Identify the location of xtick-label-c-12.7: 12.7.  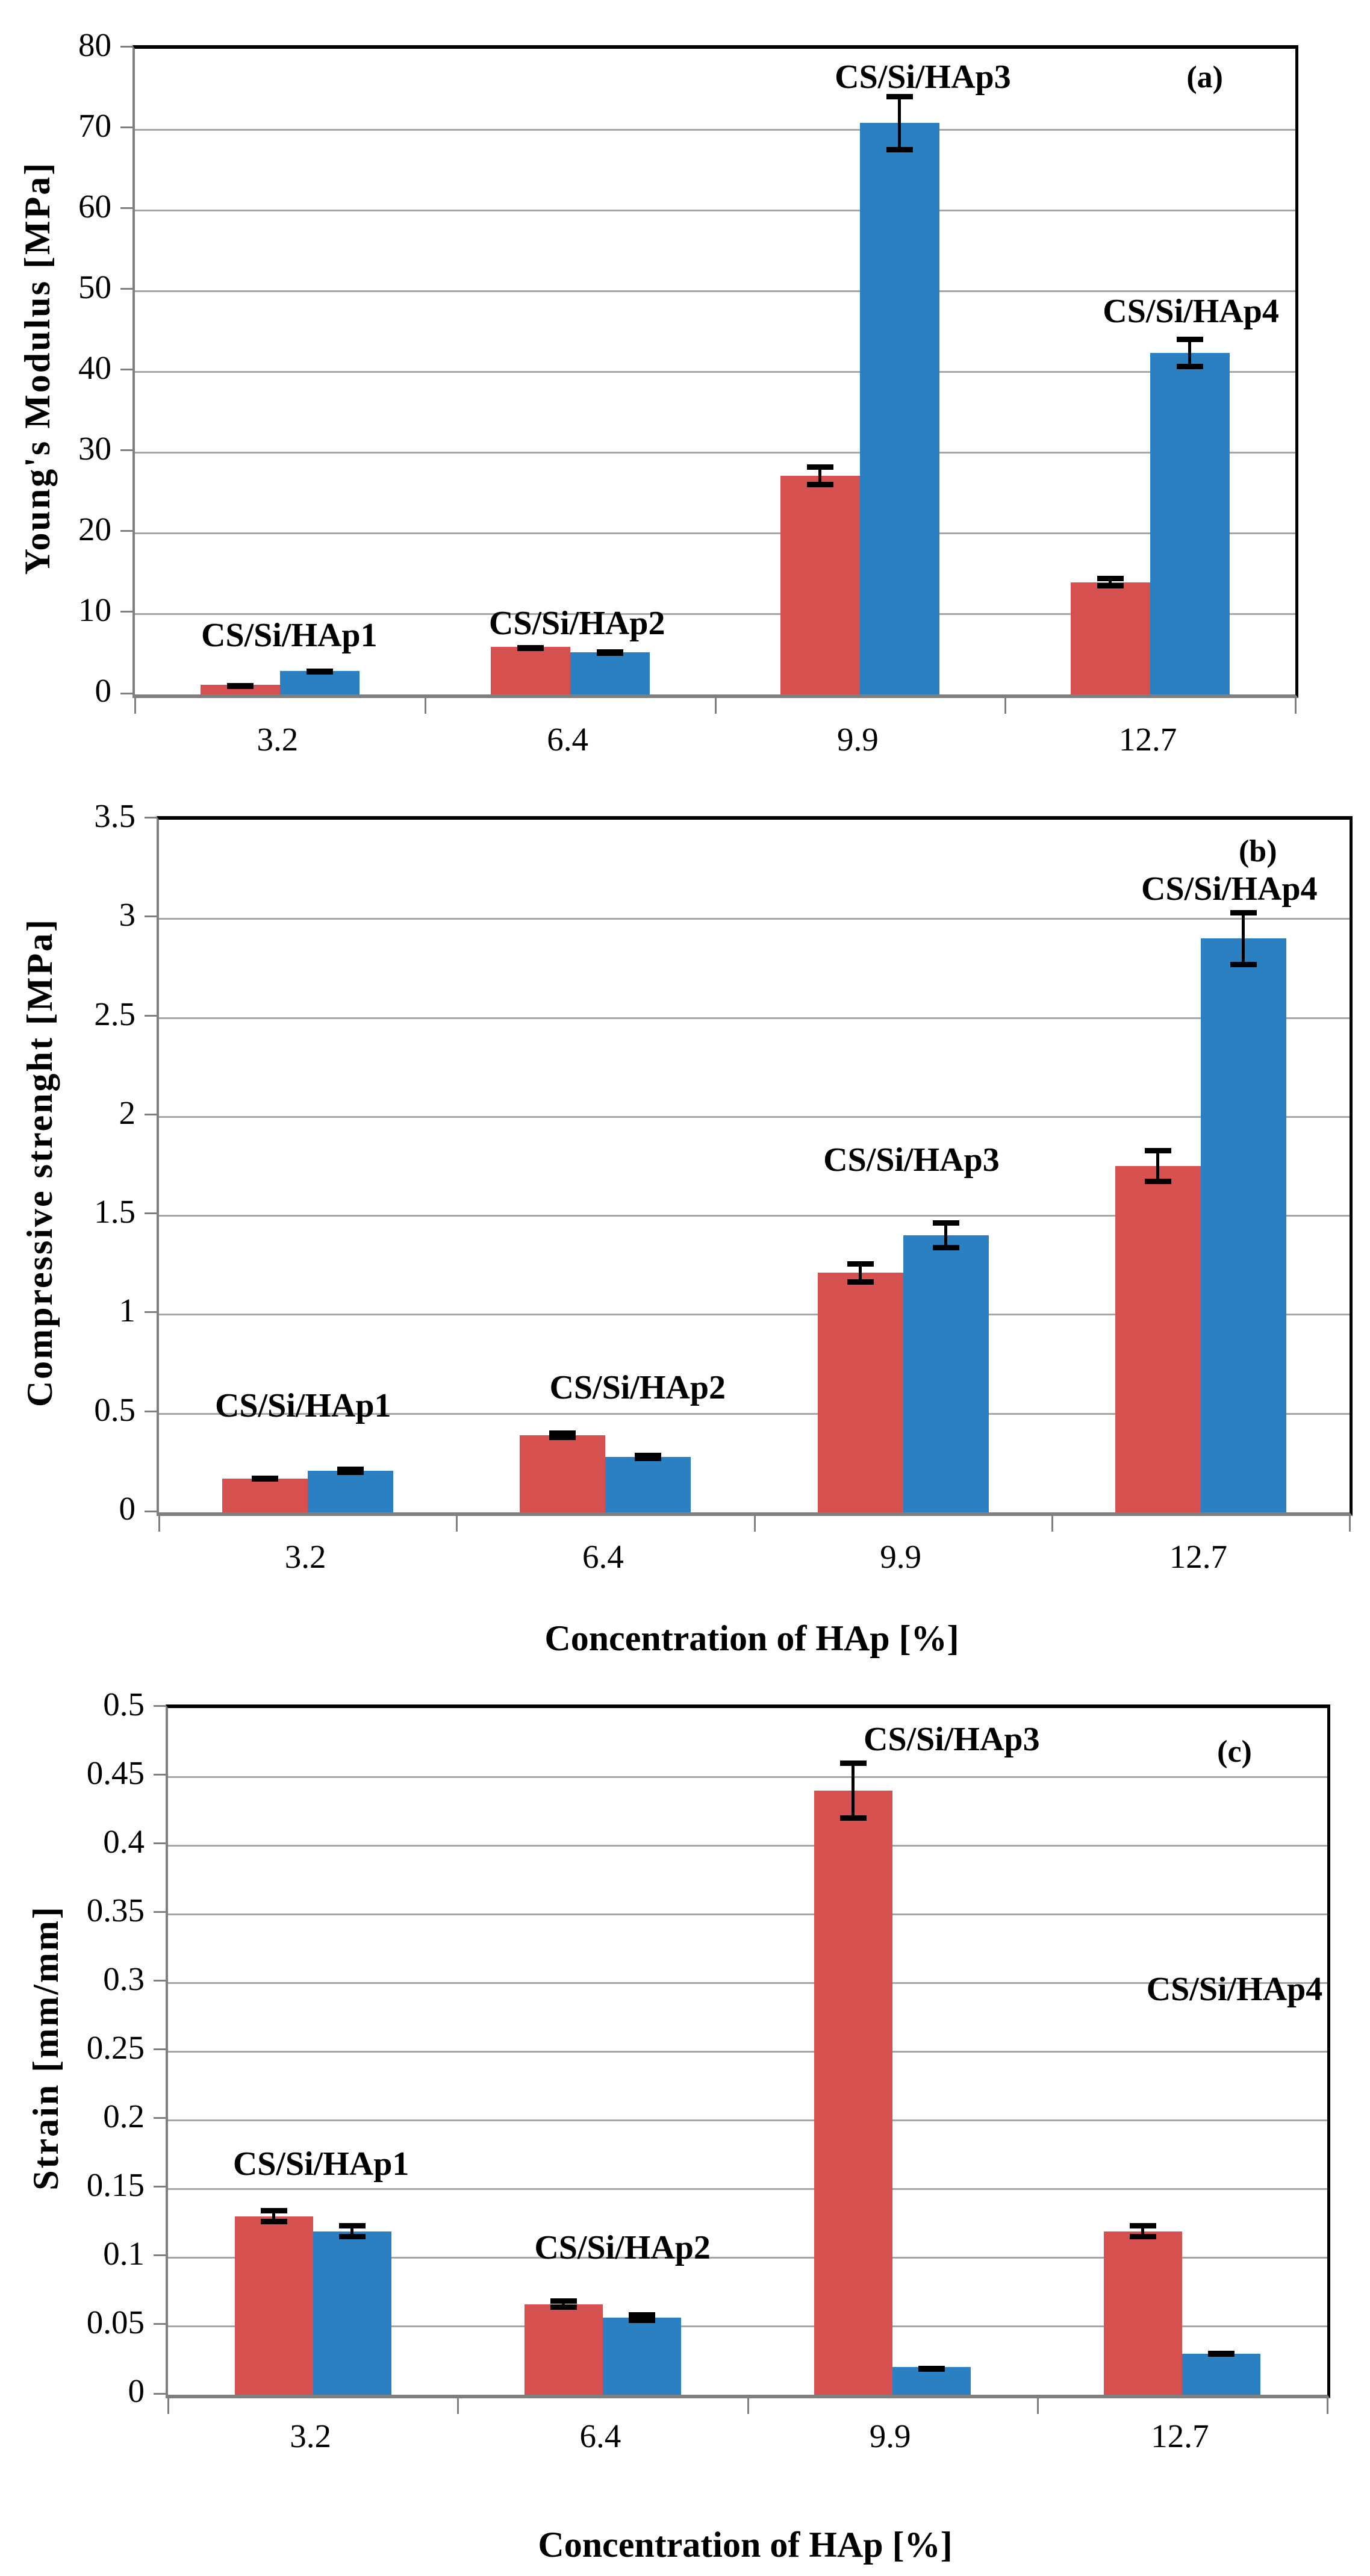
(1180, 2436).